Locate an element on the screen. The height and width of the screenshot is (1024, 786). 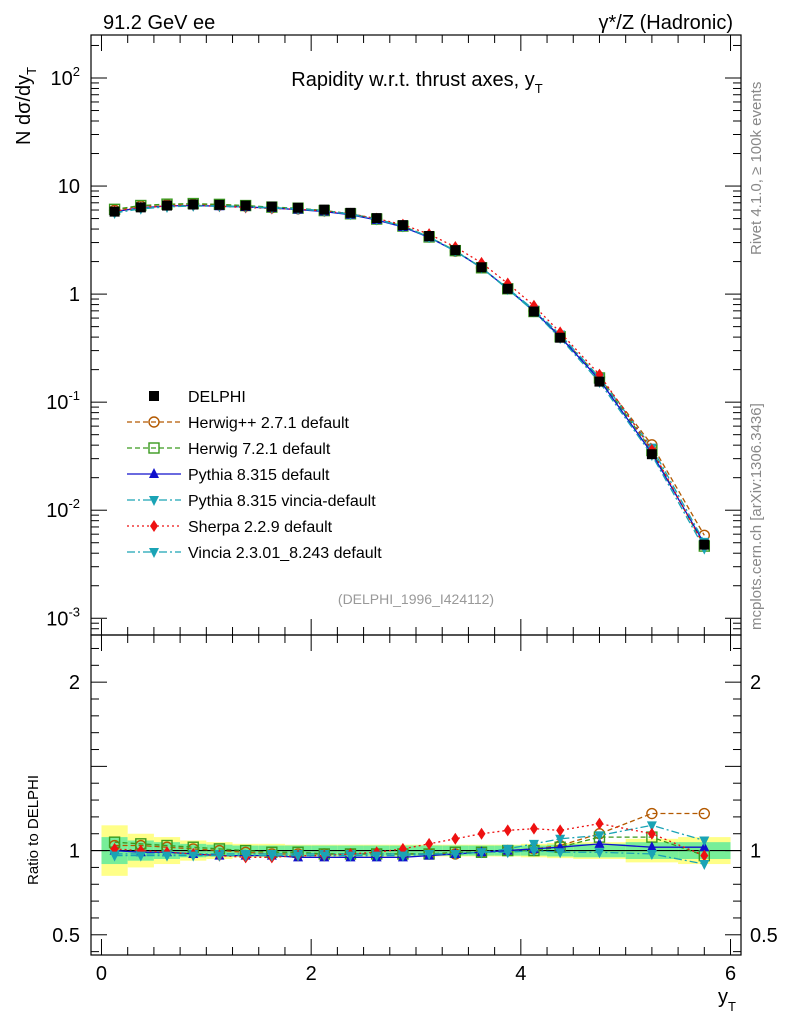
legend-entry: DELPHI is located at coordinates (197, 397).